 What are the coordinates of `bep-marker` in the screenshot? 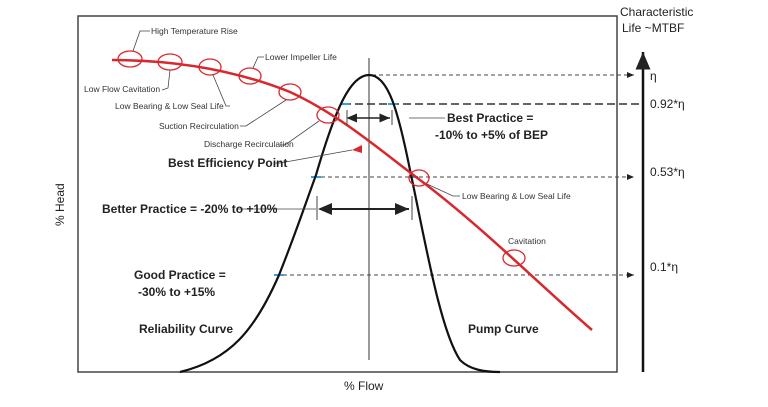 It's located at (357, 149).